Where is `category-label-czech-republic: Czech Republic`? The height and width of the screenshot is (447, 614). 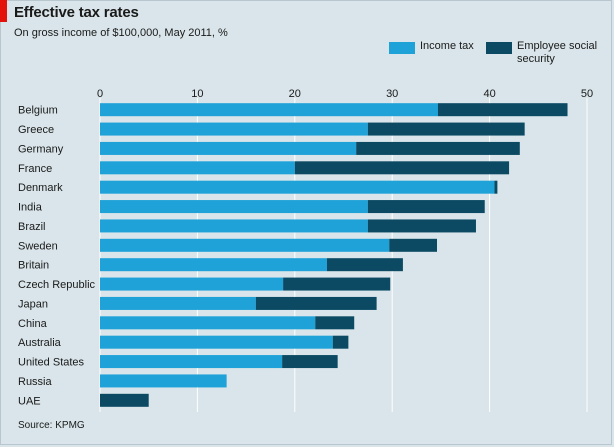 category-label-czech-republic: Czech Republic is located at coordinates (57, 285).